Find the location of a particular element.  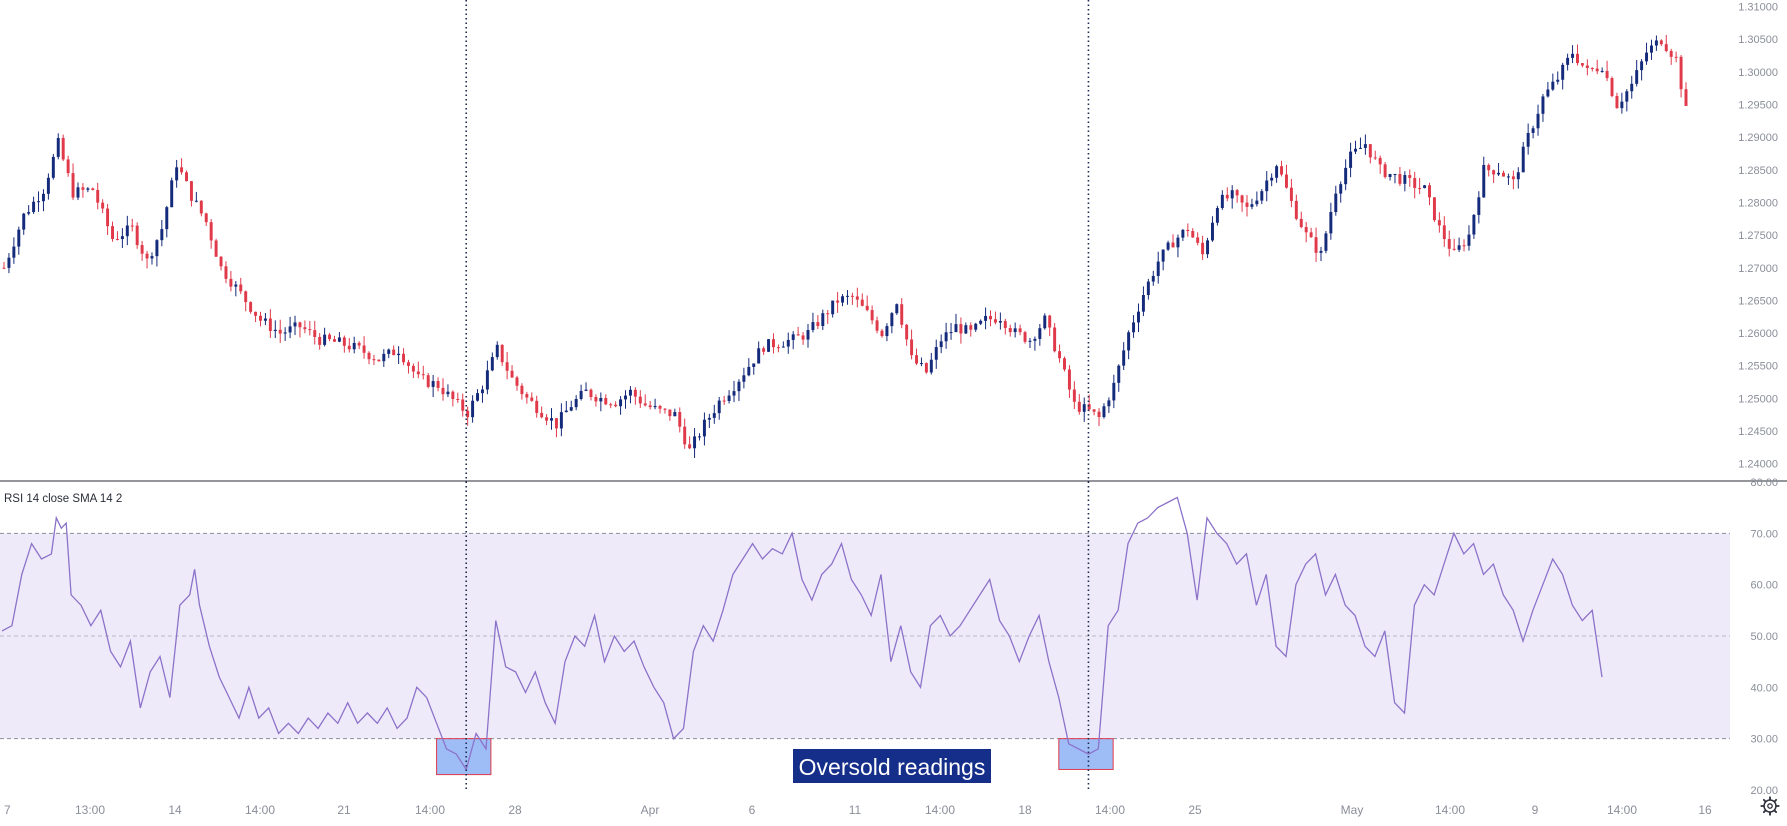

time-tick-label: 18 is located at coordinates (1025, 810).